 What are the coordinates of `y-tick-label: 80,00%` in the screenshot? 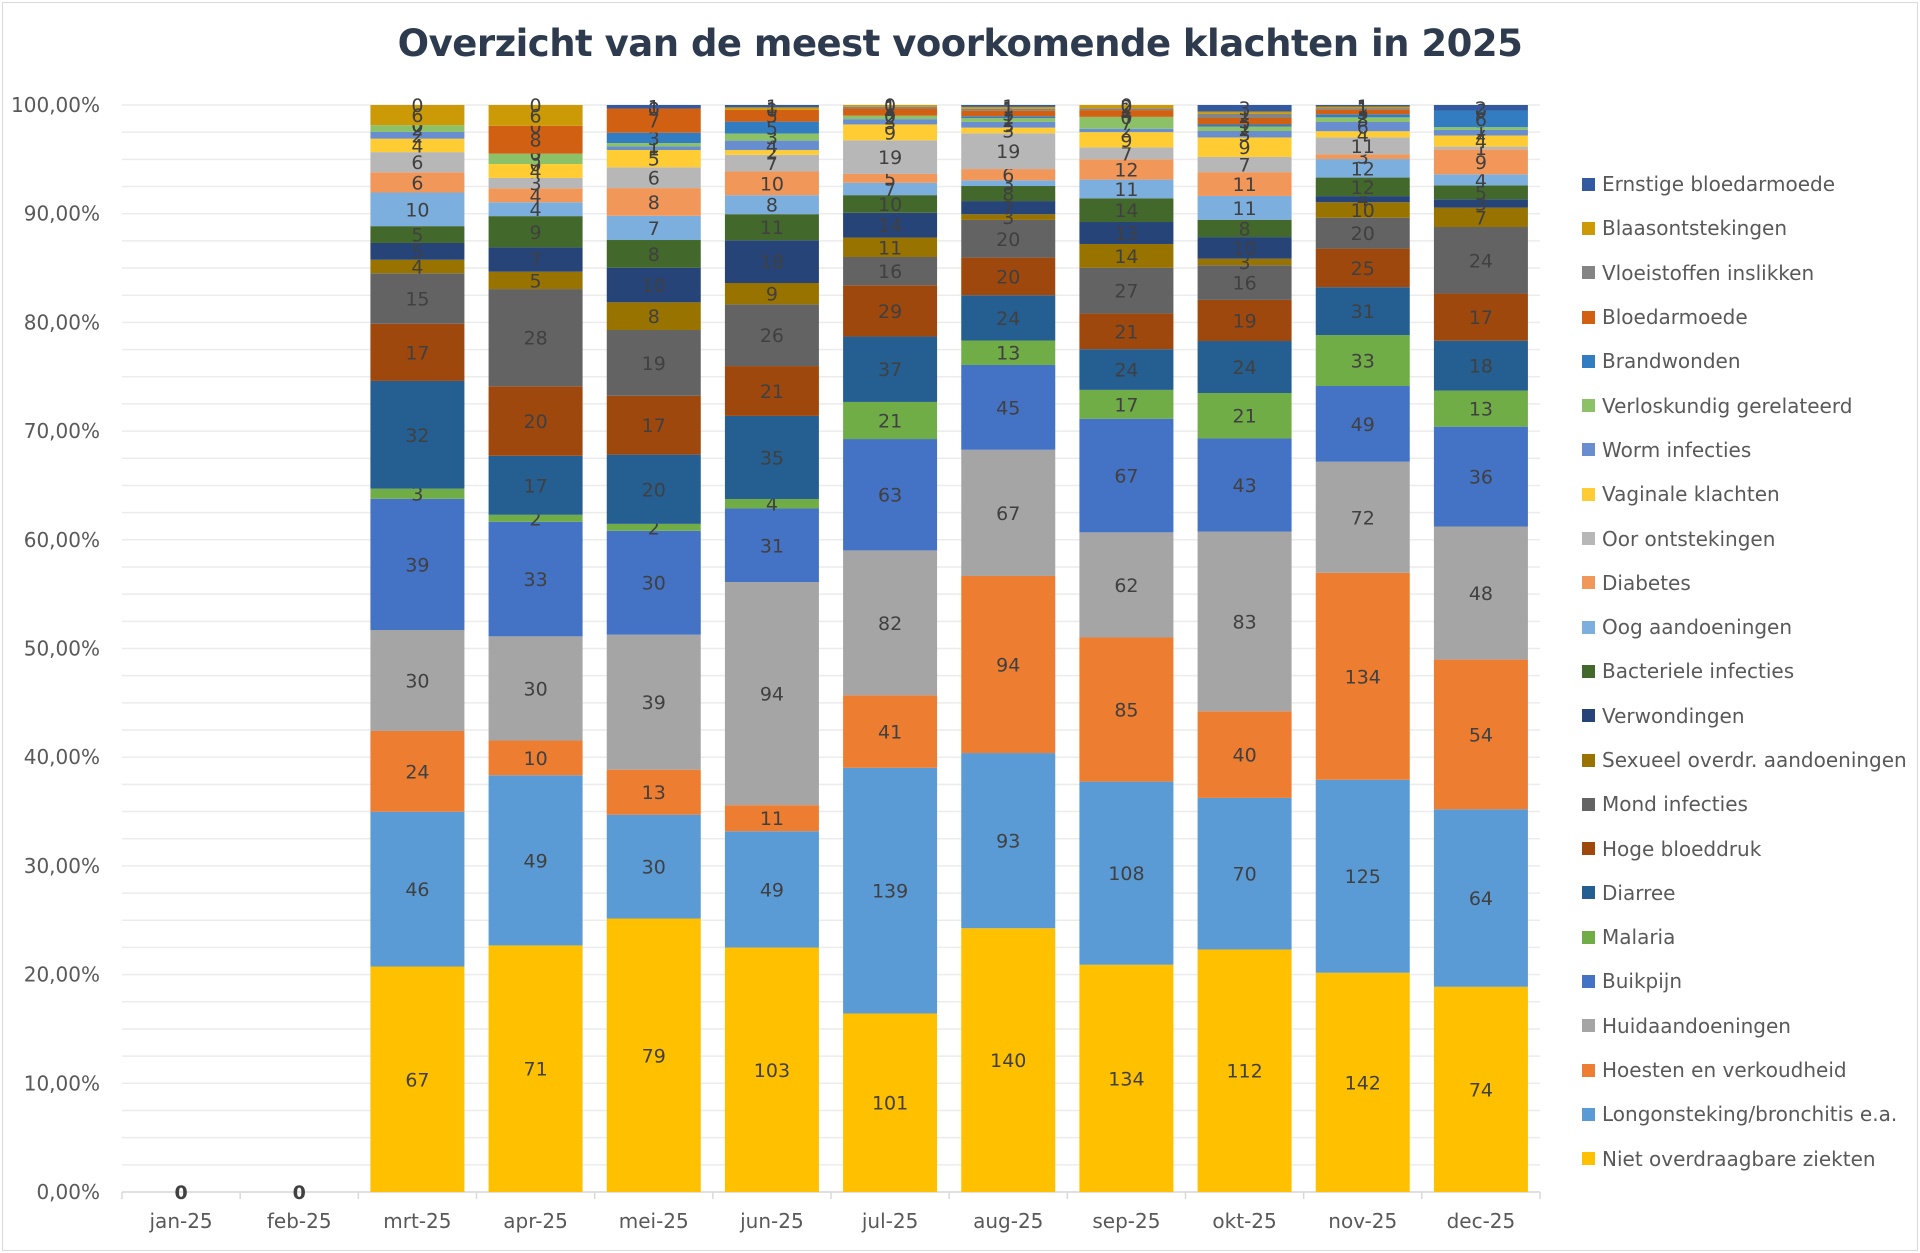 It's located at (62, 322).